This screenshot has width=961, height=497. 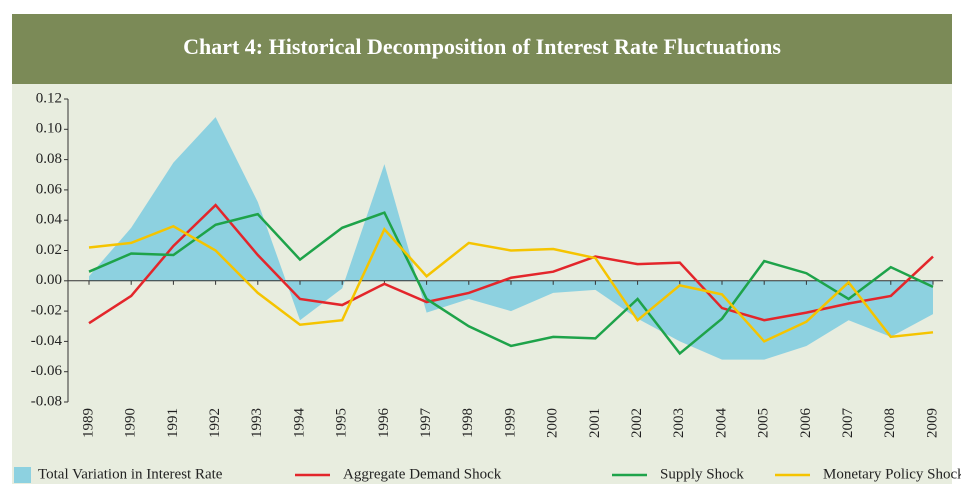 What do you see at coordinates (848, 423) in the screenshot?
I see `x-tick-label: 2007` at bounding box center [848, 423].